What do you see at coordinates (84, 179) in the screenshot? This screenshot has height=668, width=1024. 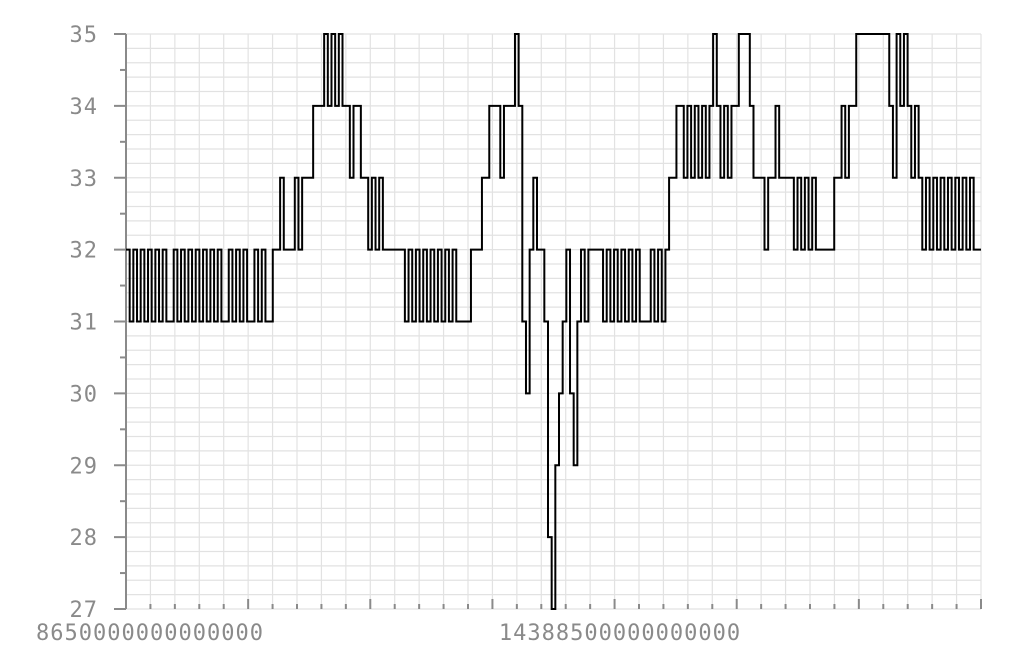 I see `y-tick-label: 33` at bounding box center [84, 179].